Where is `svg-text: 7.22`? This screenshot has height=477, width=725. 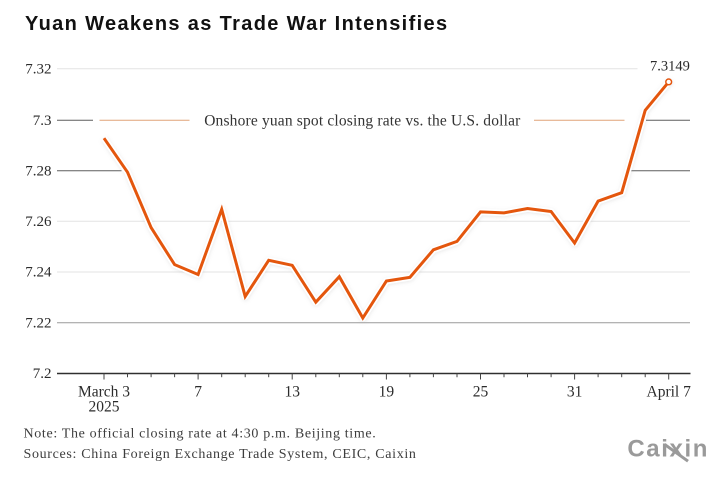
svg-text: 7.22 is located at coordinates (38, 324).